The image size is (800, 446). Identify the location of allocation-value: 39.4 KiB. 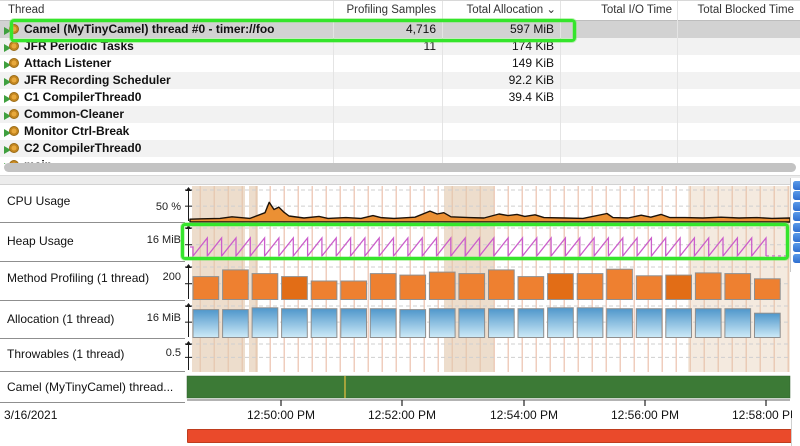
(531, 97).